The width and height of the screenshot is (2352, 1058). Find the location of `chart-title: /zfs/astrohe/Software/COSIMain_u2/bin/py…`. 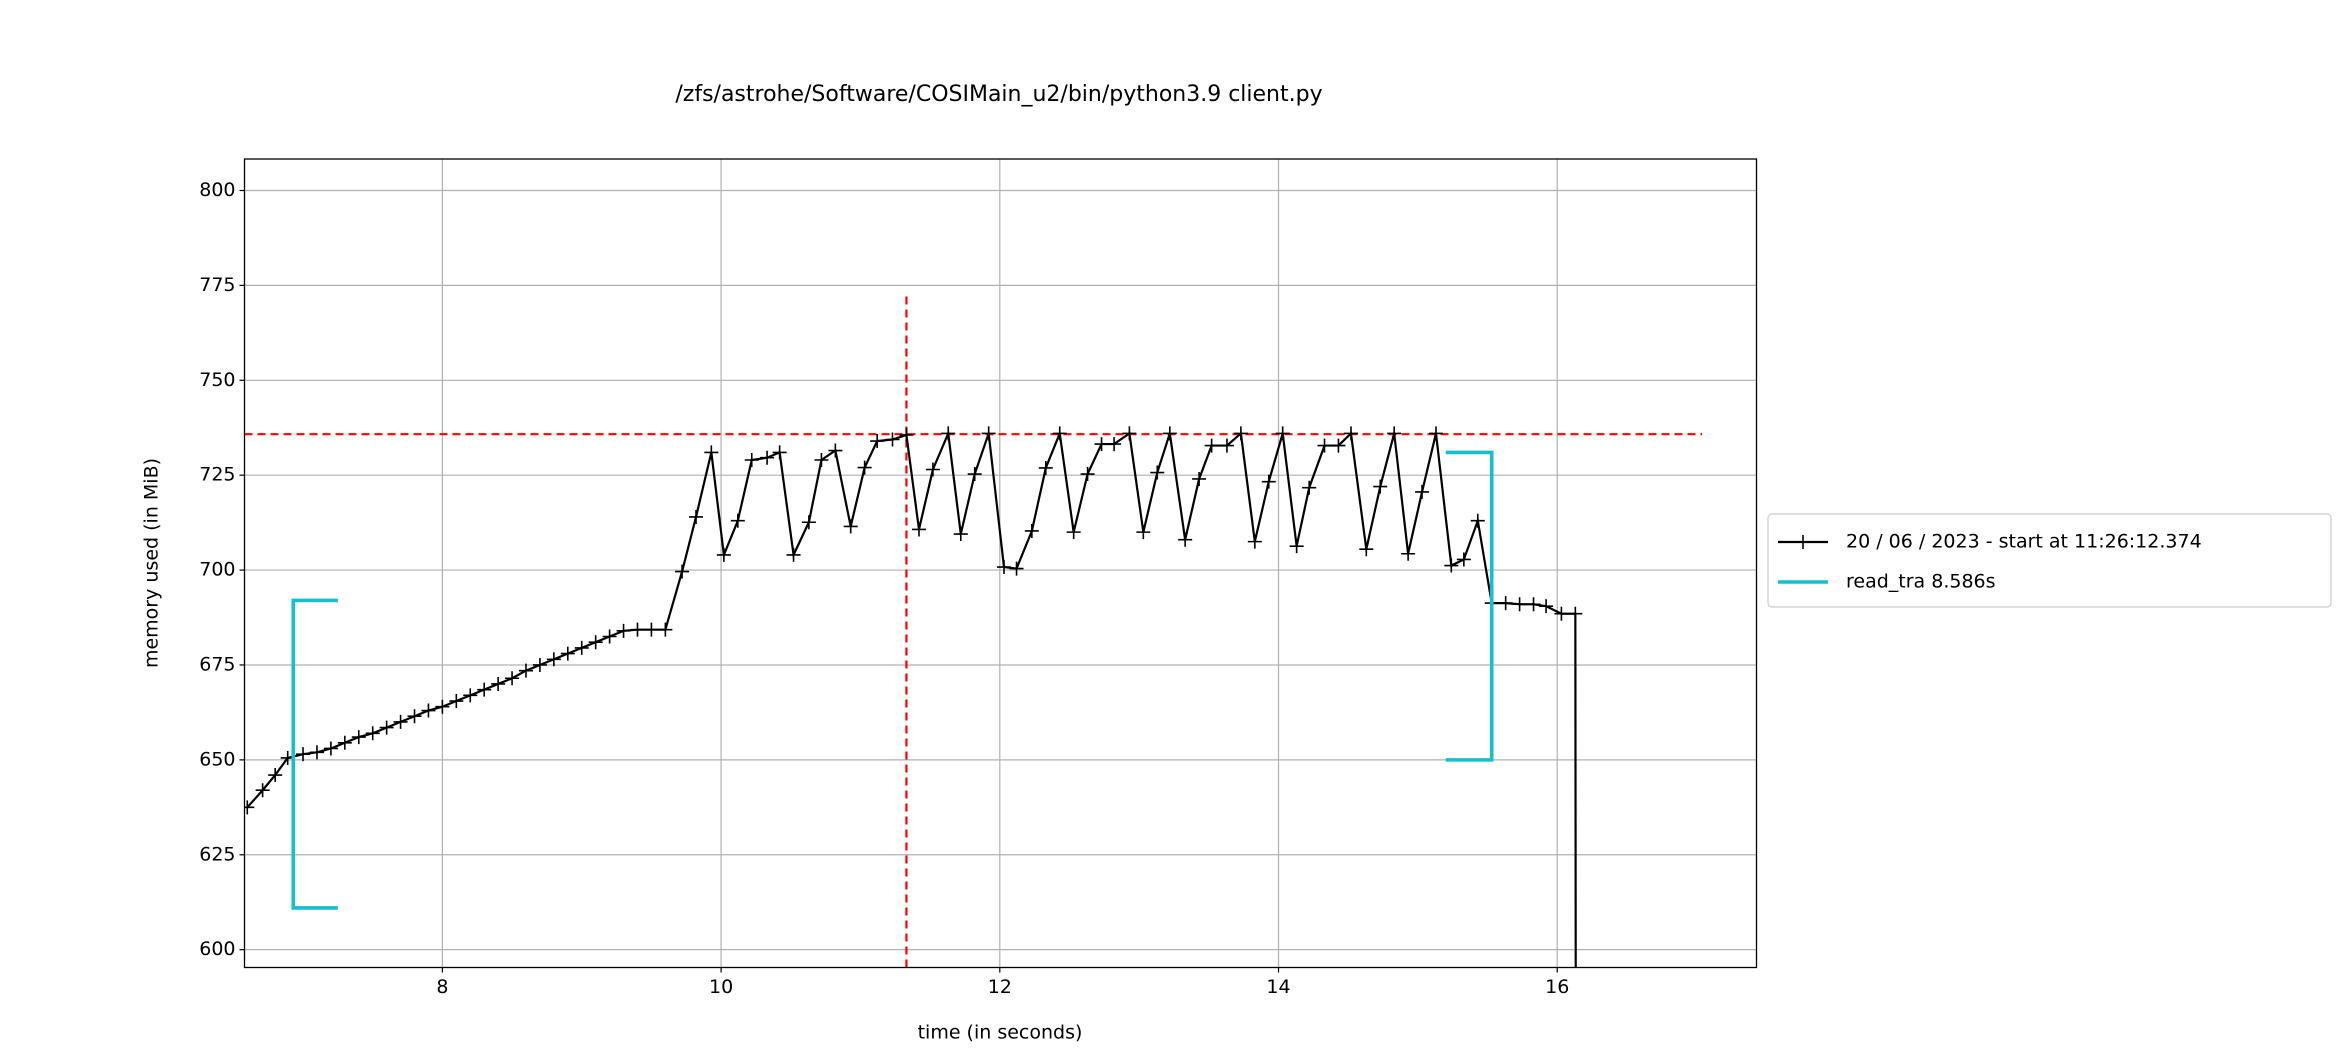

chart-title: /zfs/astrohe/Software/COSIMain_u2/bin/py… is located at coordinates (998, 94).